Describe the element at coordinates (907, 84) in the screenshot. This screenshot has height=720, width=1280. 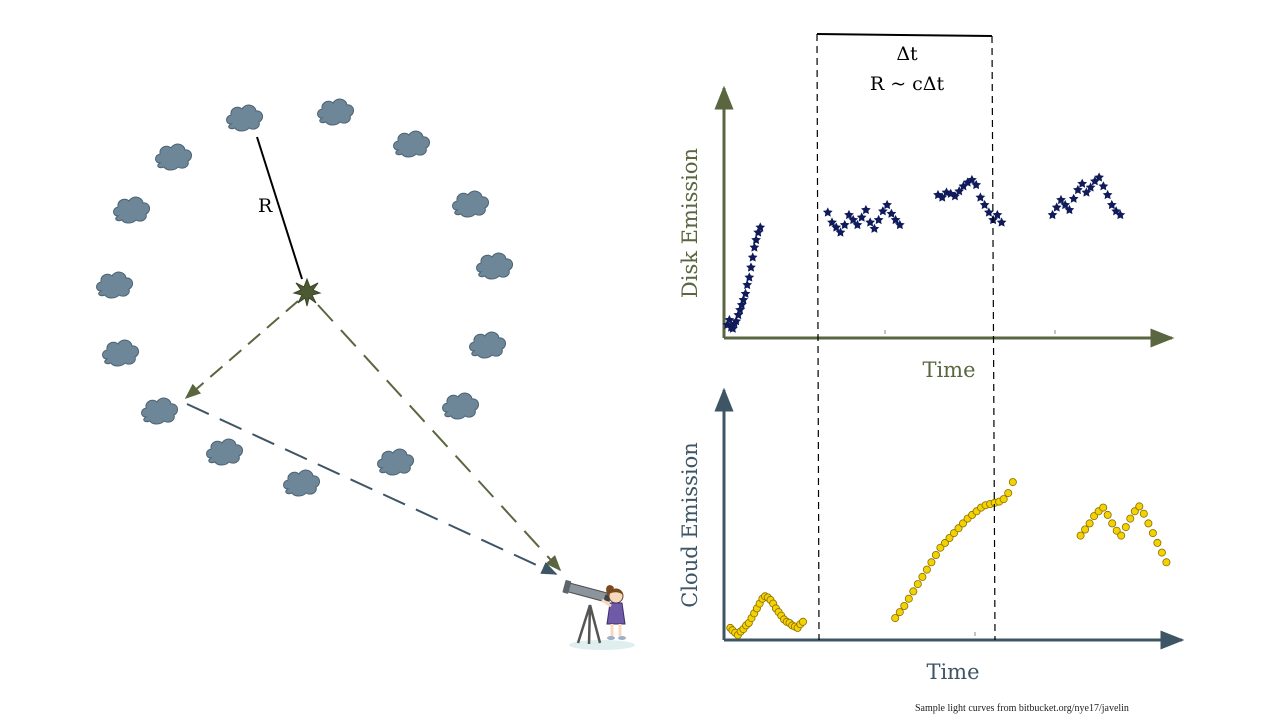
I see `relation-label: R ~ cΔt` at that location.